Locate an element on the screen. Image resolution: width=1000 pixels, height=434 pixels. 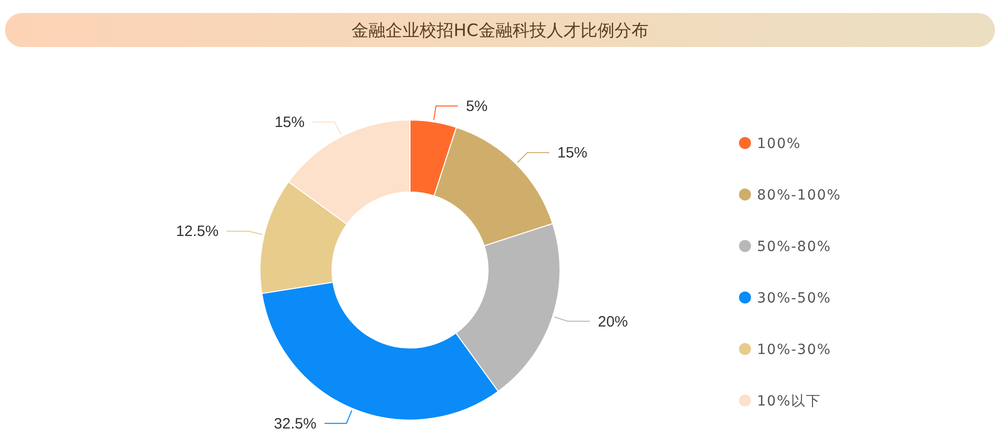
legend-label: 30%-50% is located at coordinates (794, 298).